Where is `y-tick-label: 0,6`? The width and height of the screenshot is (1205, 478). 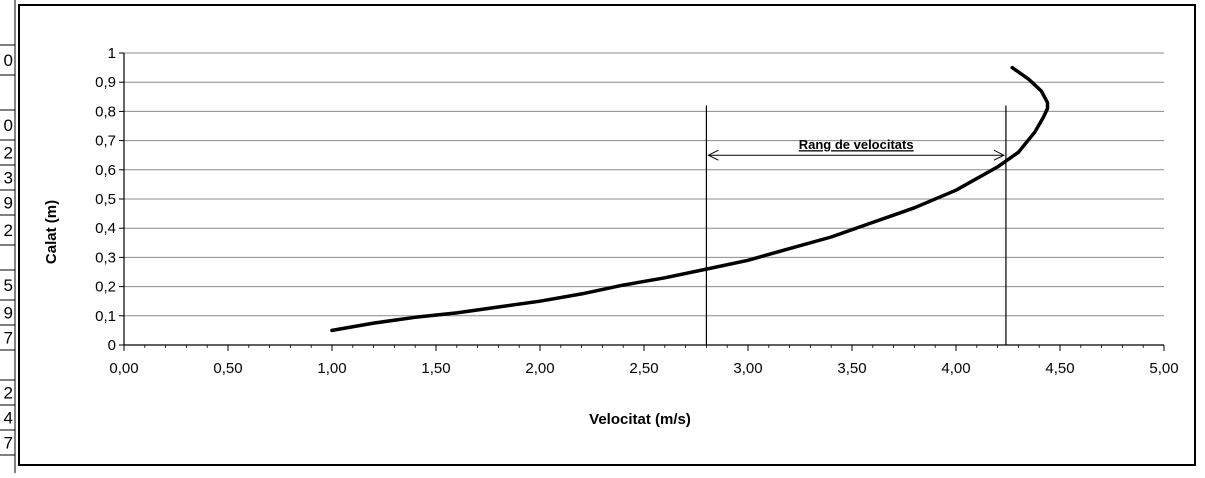 y-tick-label: 0,6 is located at coordinates (105, 170).